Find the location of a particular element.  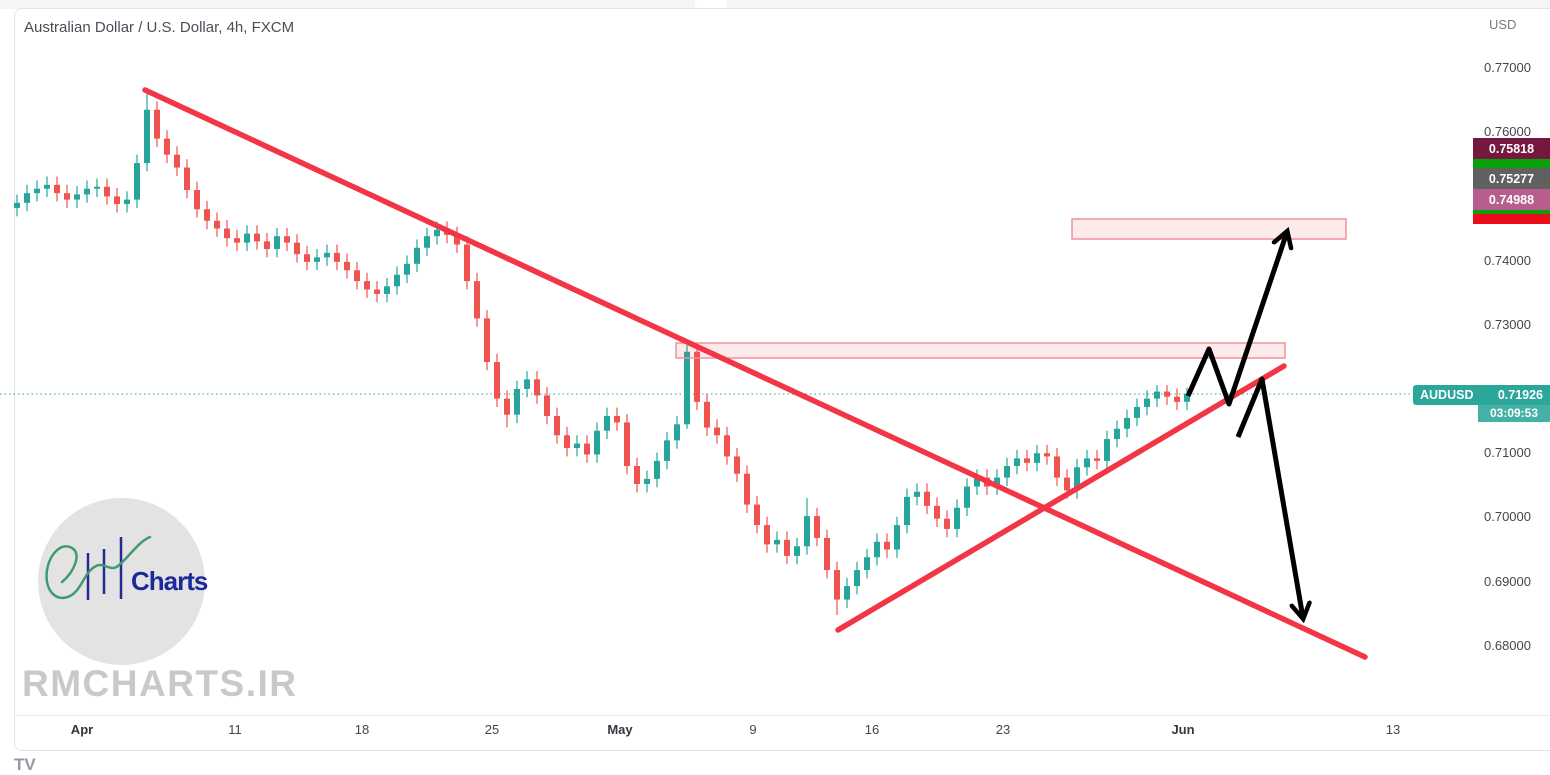

price-level-badge: 0.75277 is located at coordinates (1511, 178).